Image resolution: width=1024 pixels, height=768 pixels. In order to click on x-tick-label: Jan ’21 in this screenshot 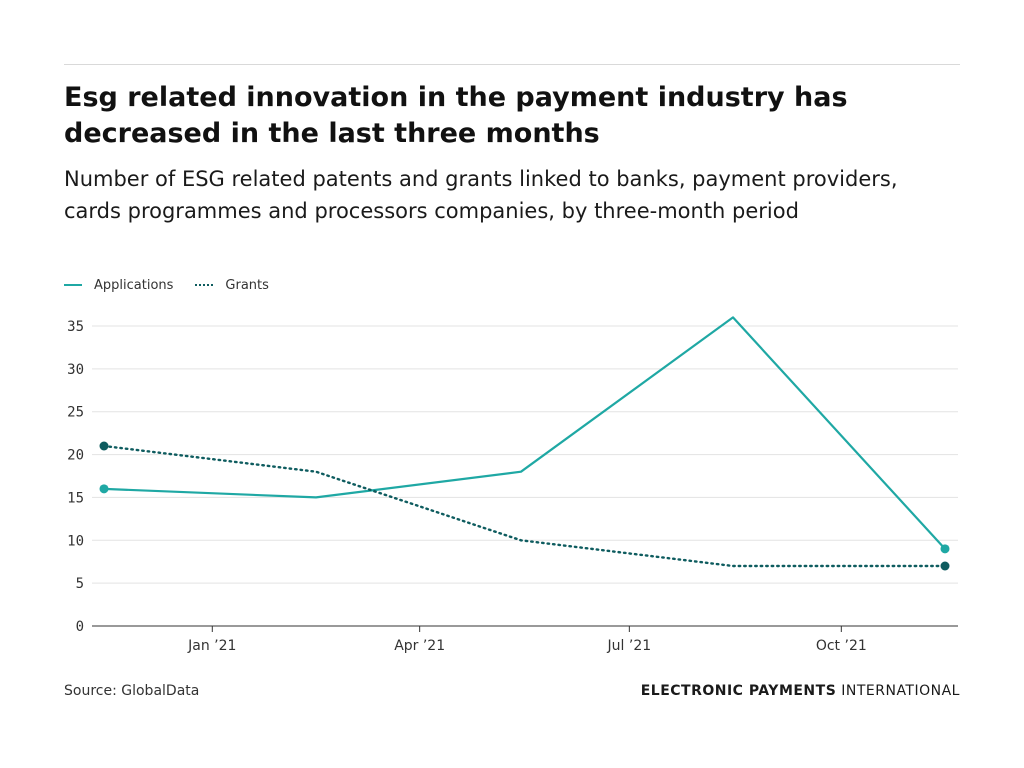, I will do `click(211, 646)`.